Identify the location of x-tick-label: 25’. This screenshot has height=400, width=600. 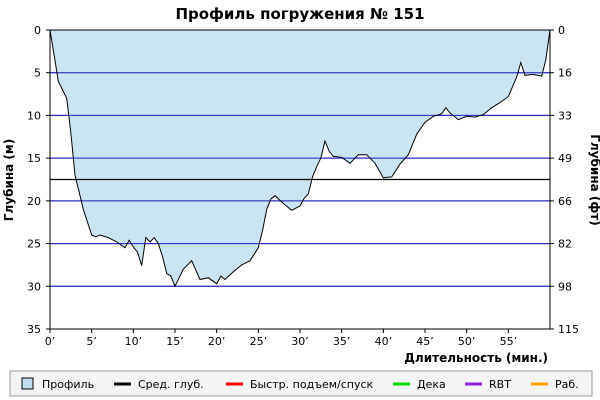
(259, 341).